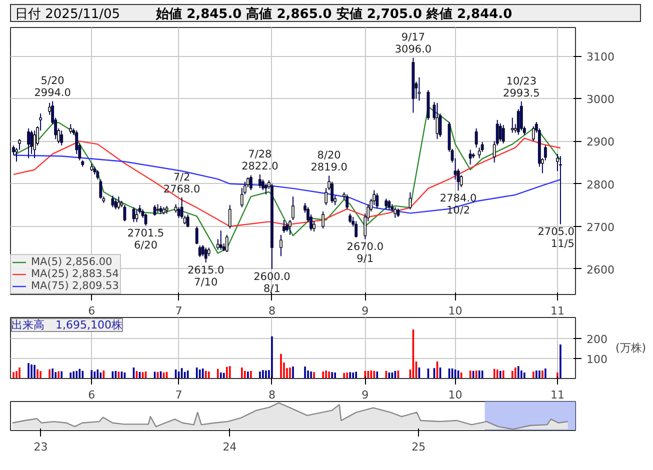 This screenshot has width=653, height=470. I want to click on y-tick-label: 3000, so click(600, 99).